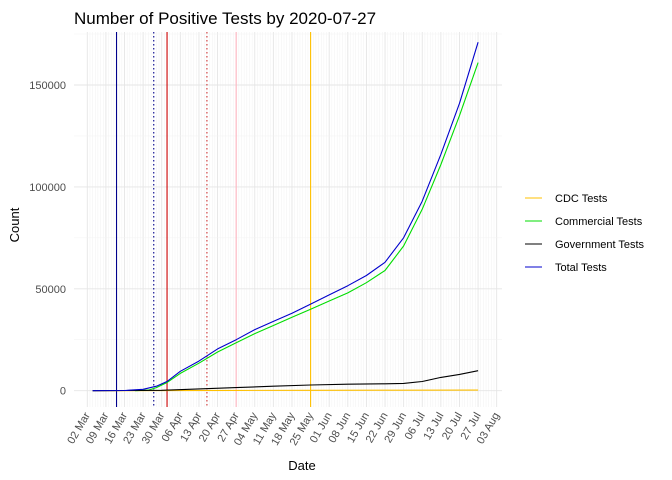 The width and height of the screenshot is (672, 480). What do you see at coordinates (581, 199) in the screenshot?
I see `legend-label: CDC Tests` at bounding box center [581, 199].